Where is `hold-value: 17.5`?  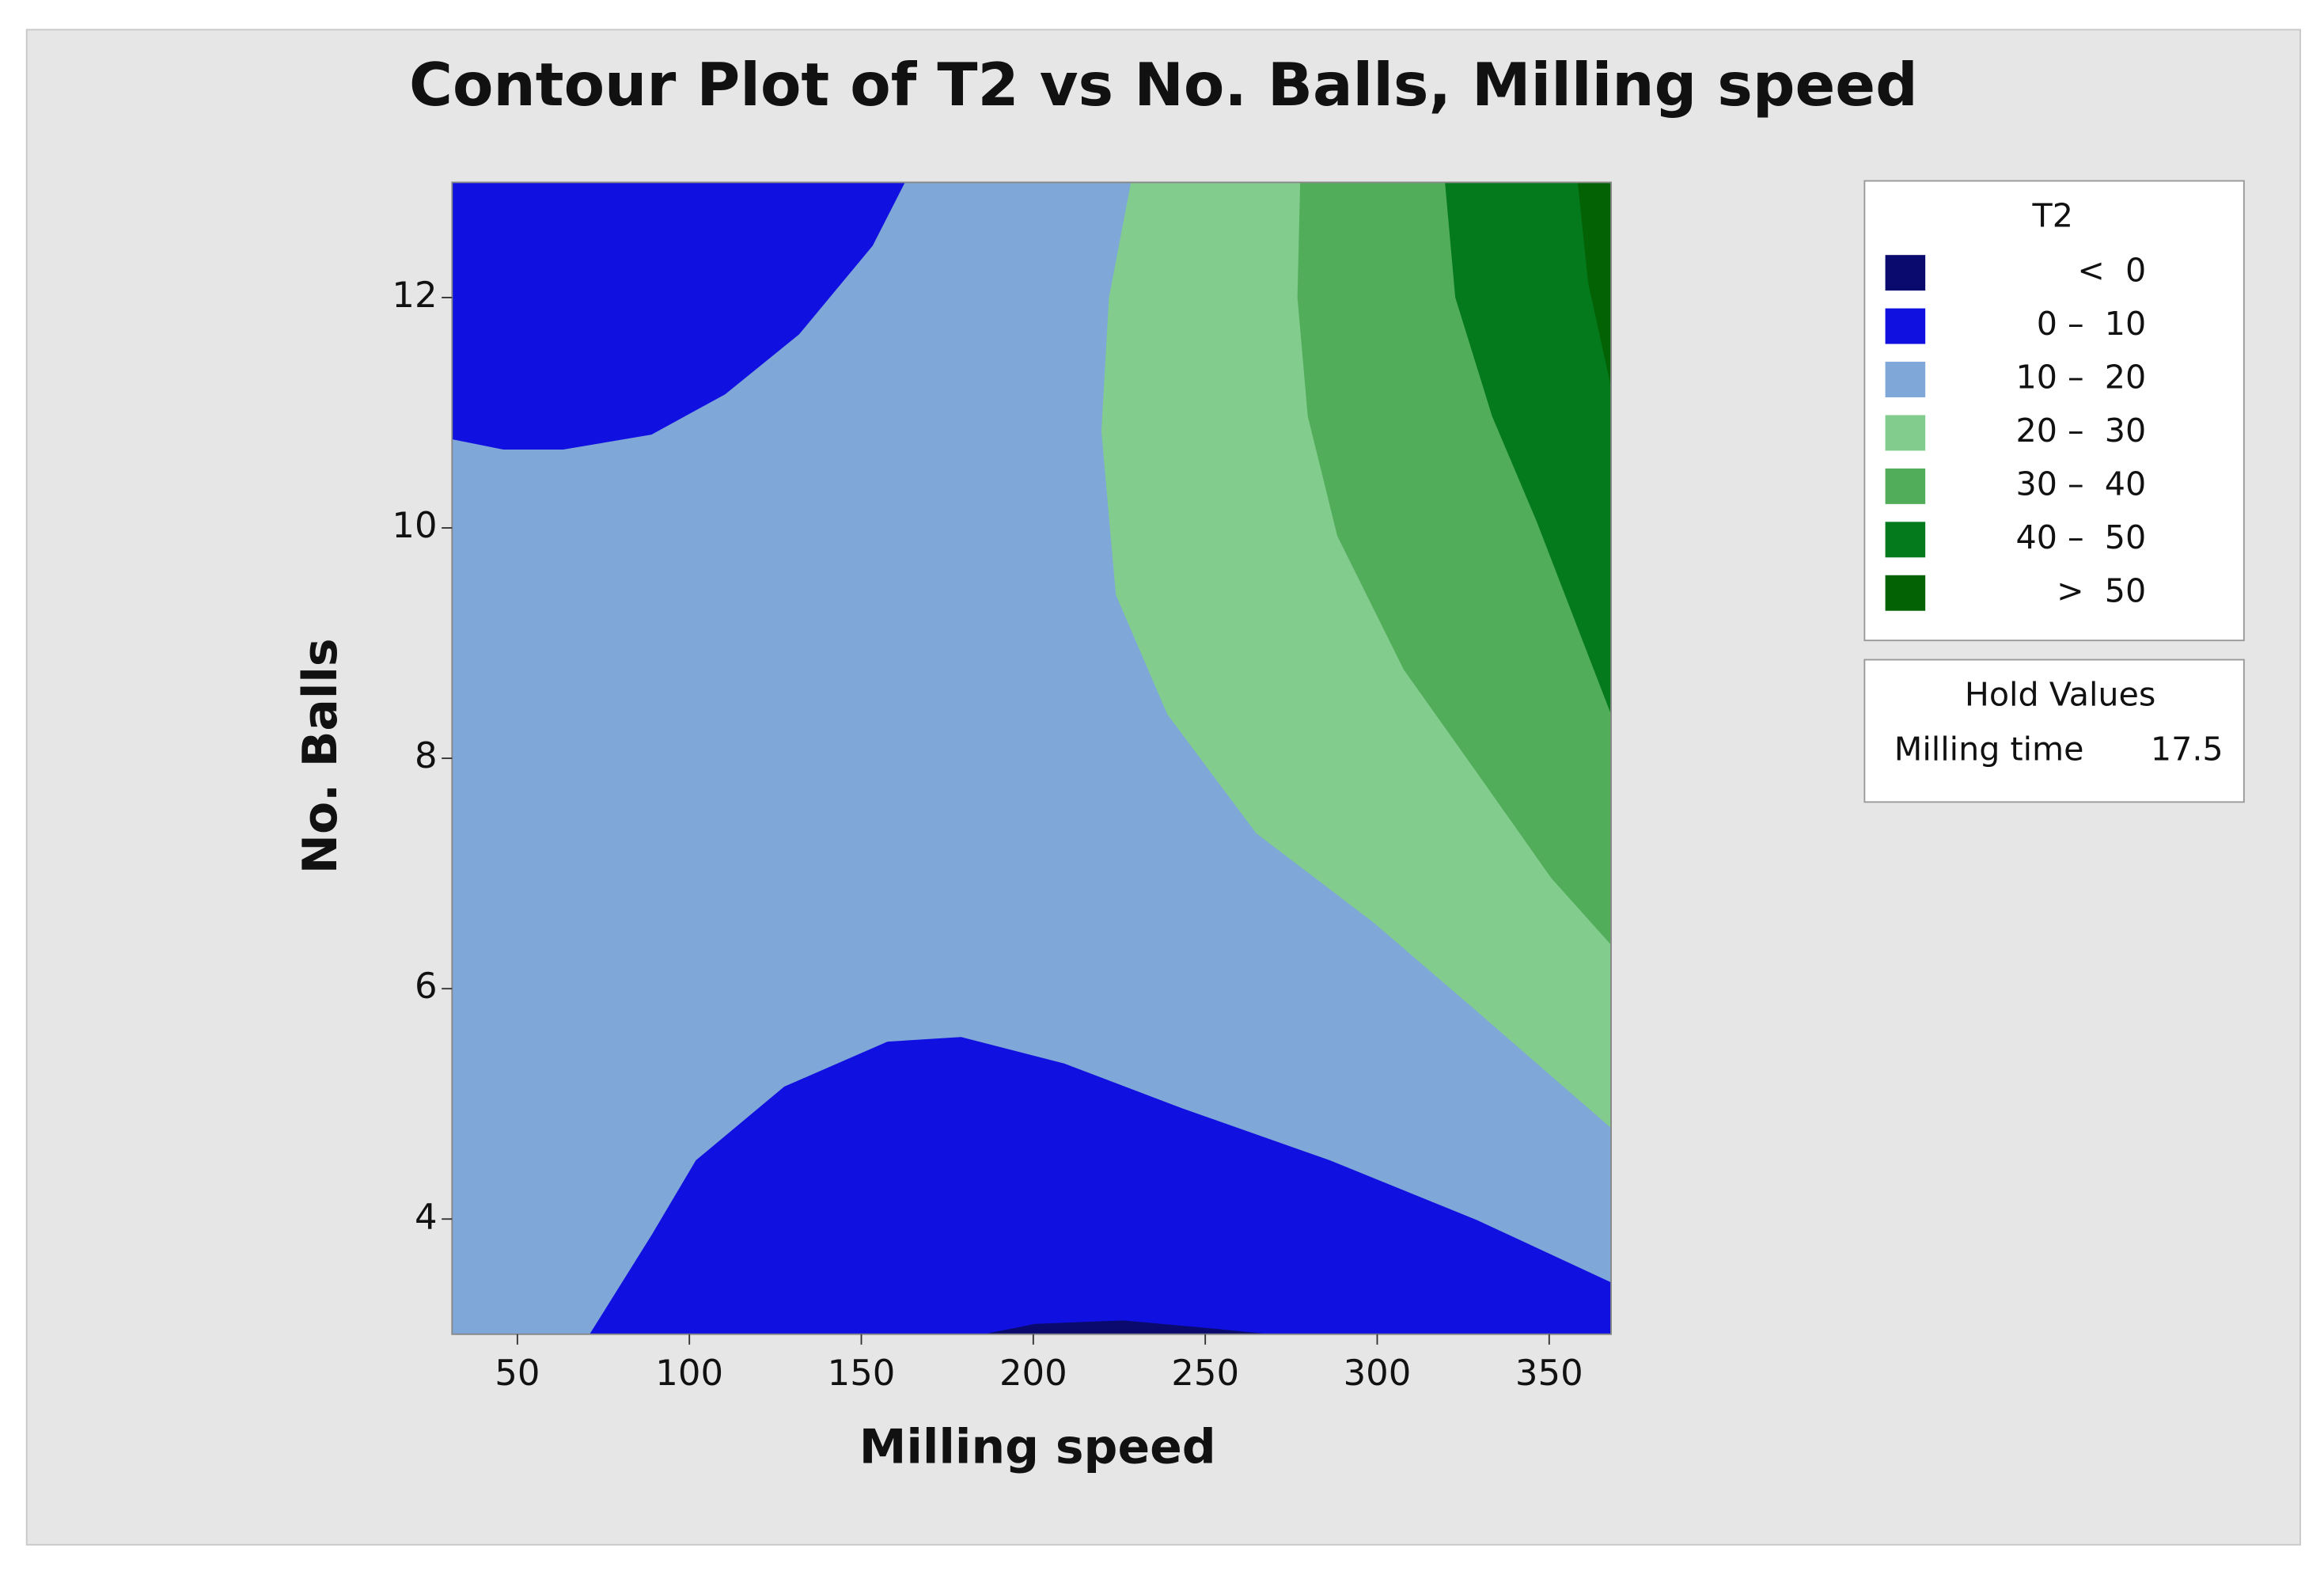
hold-value: 17.5 is located at coordinates (2187, 750).